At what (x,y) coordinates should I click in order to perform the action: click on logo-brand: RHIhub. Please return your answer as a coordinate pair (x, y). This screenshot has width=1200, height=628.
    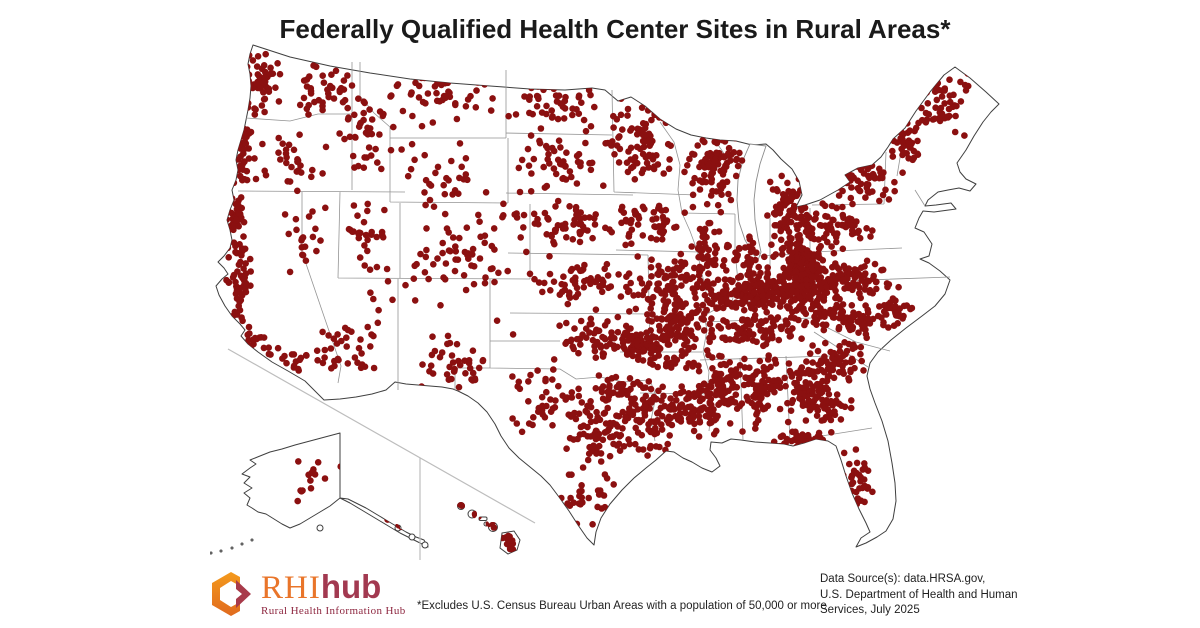
    Looking at the image, I should click on (333, 588).